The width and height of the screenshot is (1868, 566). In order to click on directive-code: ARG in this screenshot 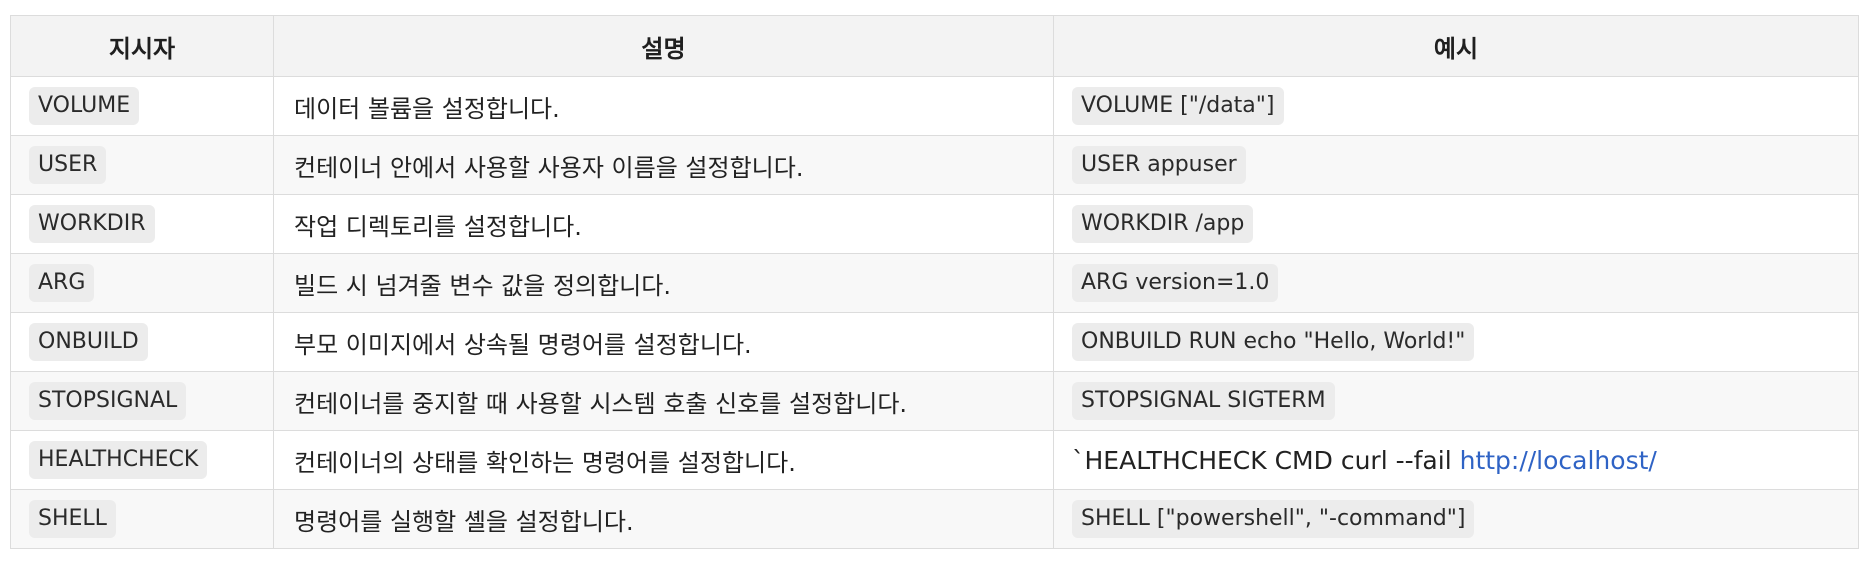, I will do `click(62, 283)`.